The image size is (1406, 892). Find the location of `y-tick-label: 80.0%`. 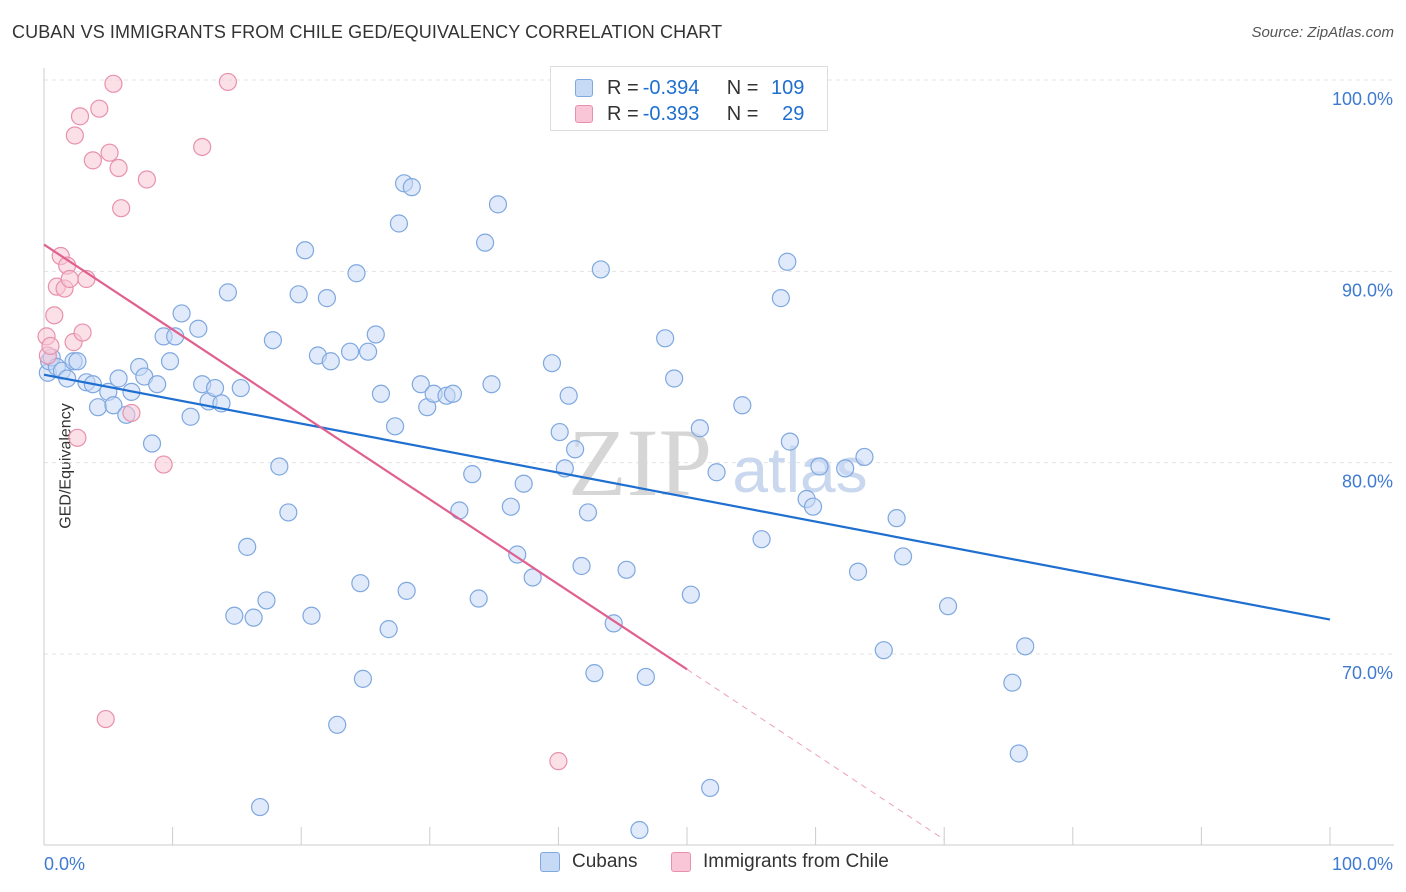

y-tick-label: 80.0% is located at coordinates (1367, 482).